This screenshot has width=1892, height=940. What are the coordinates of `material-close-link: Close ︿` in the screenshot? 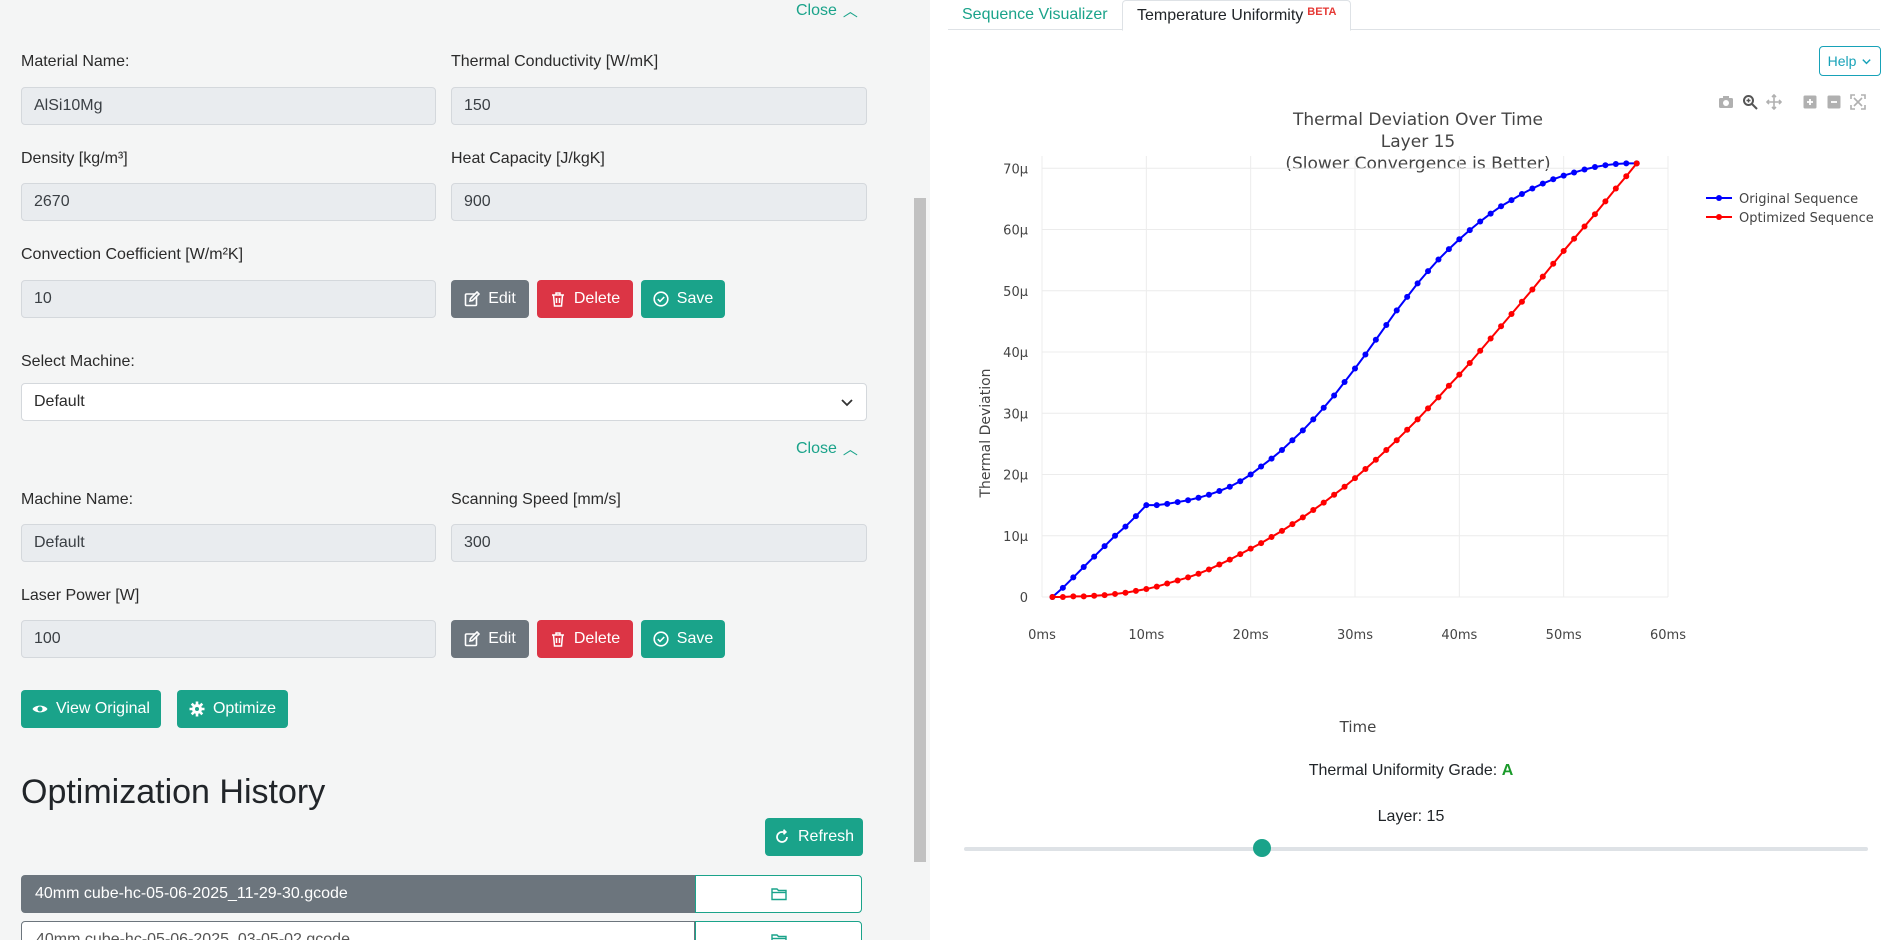 It's located at (827, 10).